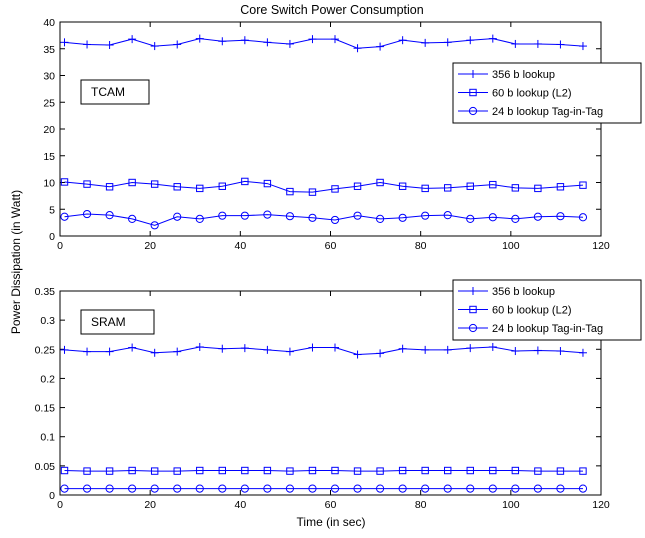 This screenshot has width=645, height=538. I want to click on y-tick-label: 25, so click(49, 103).